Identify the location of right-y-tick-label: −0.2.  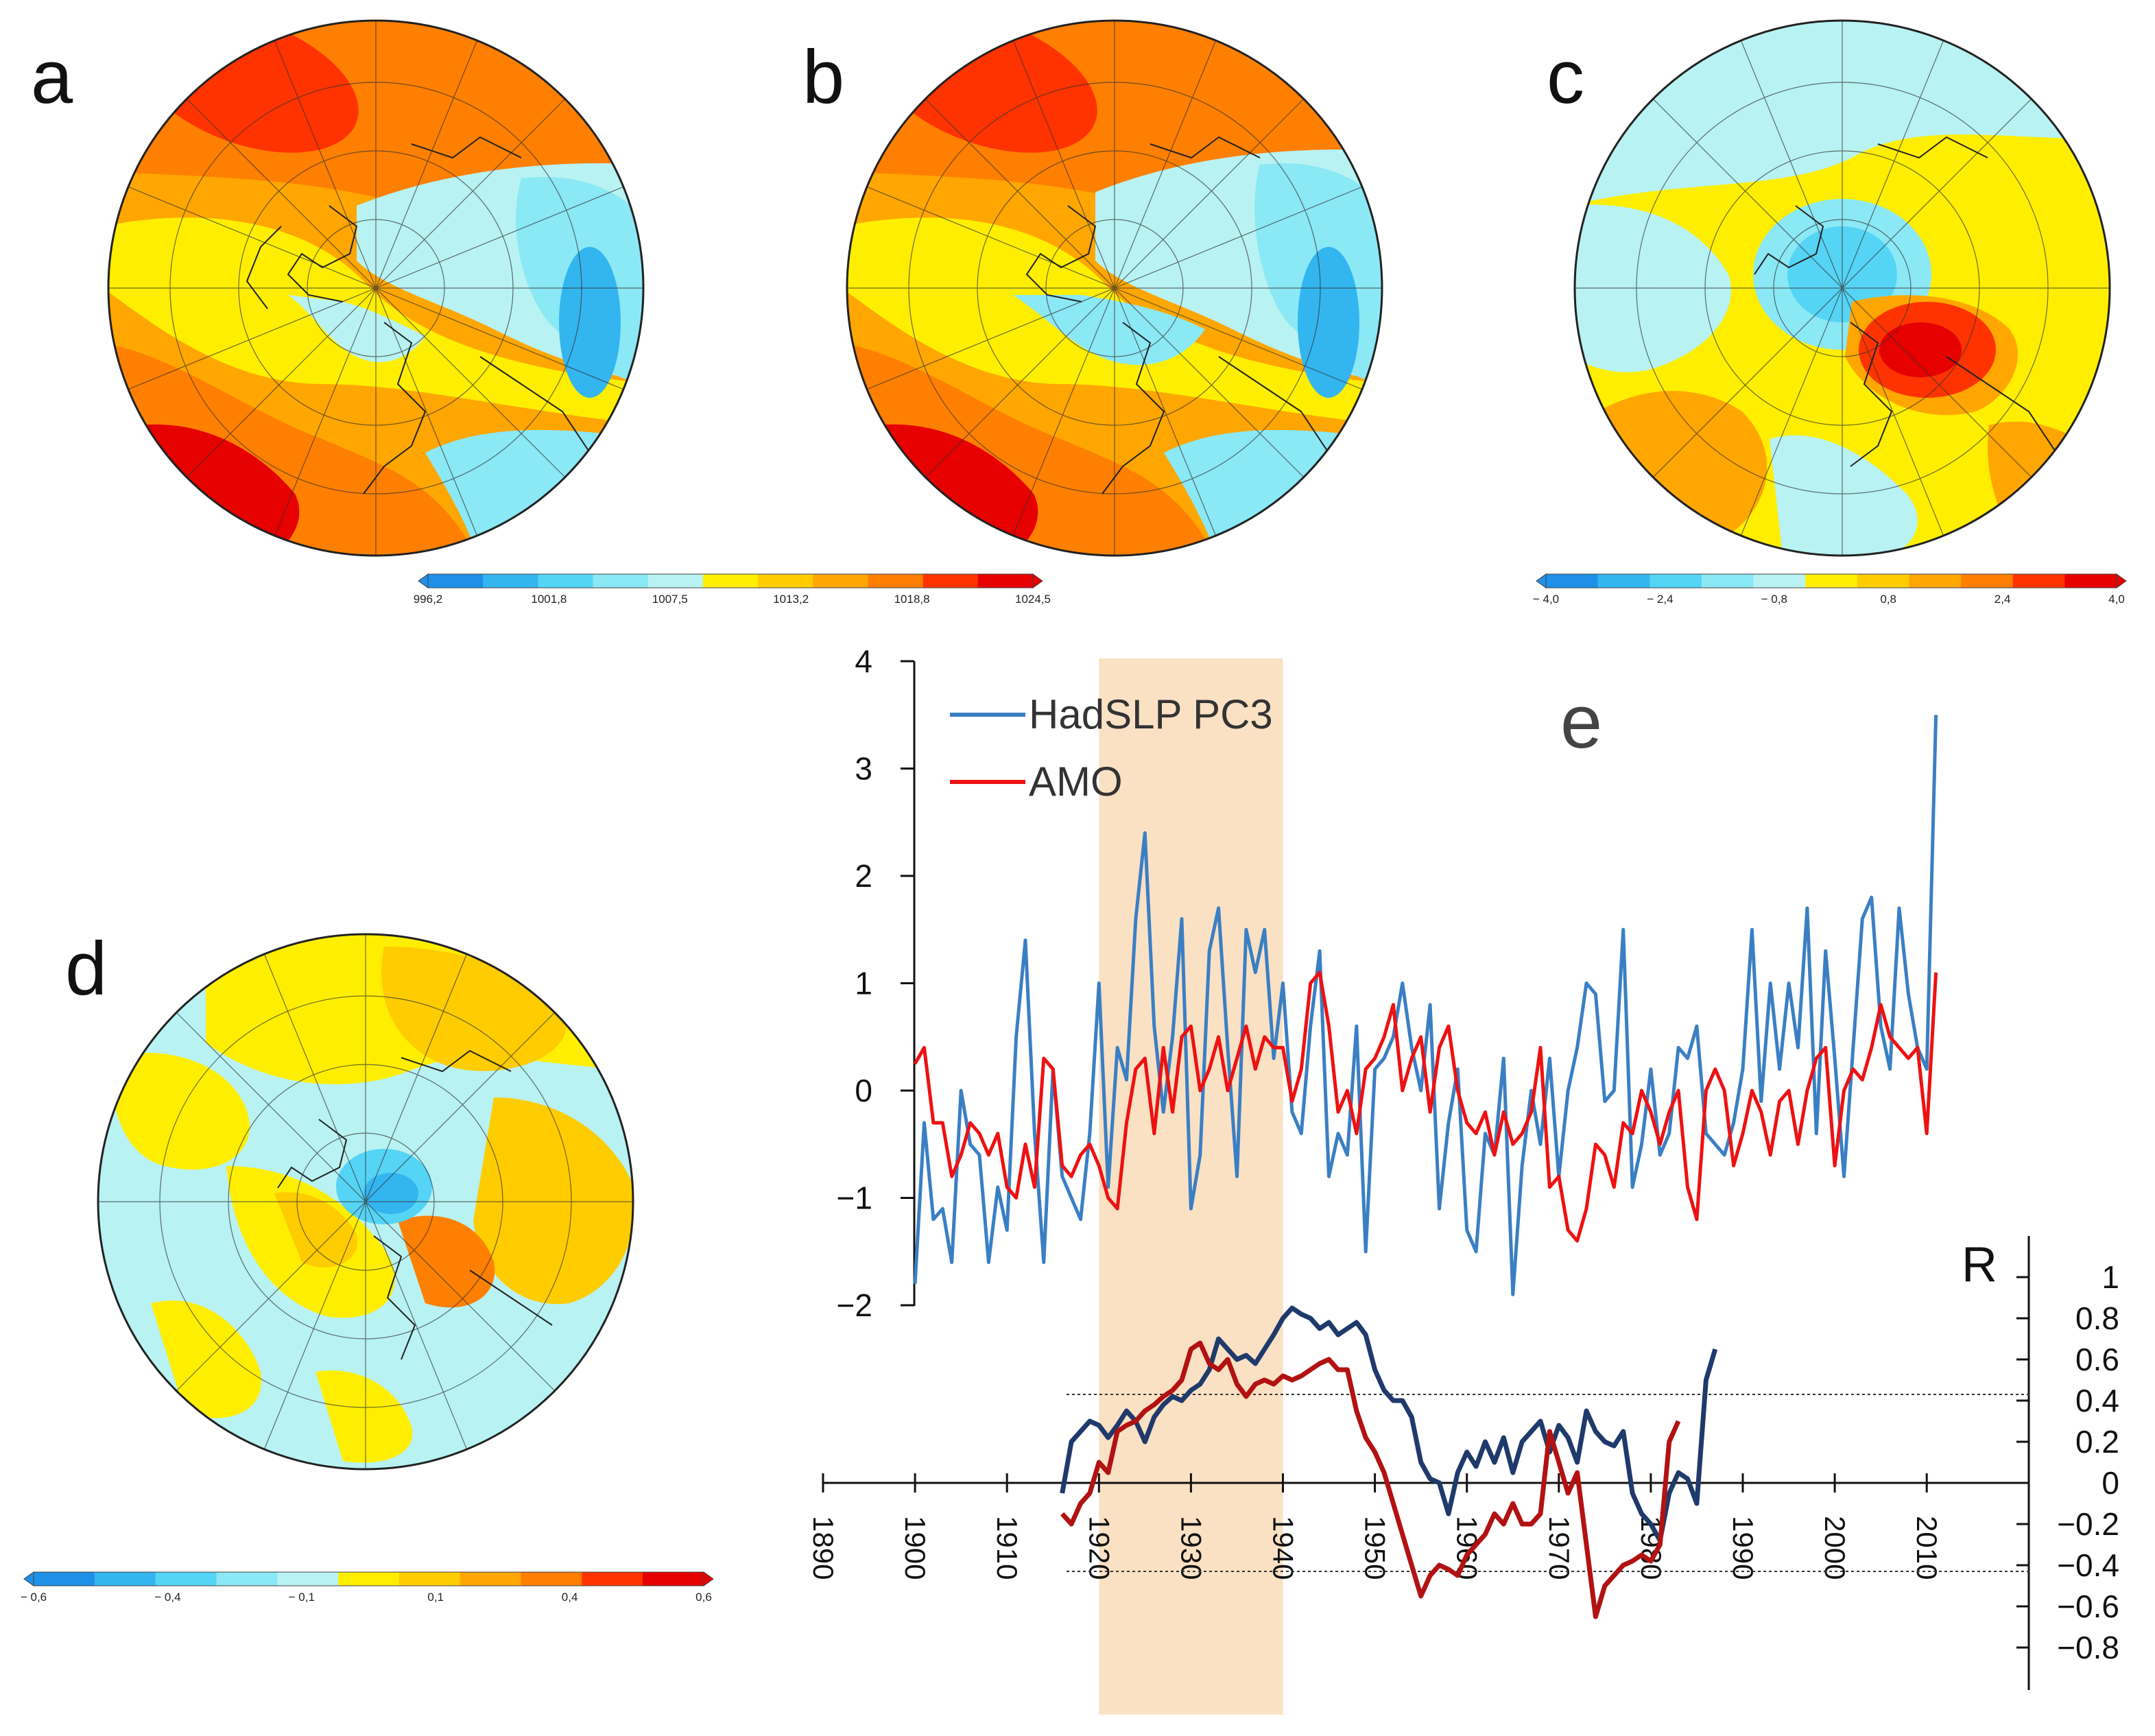
(2088, 1524).